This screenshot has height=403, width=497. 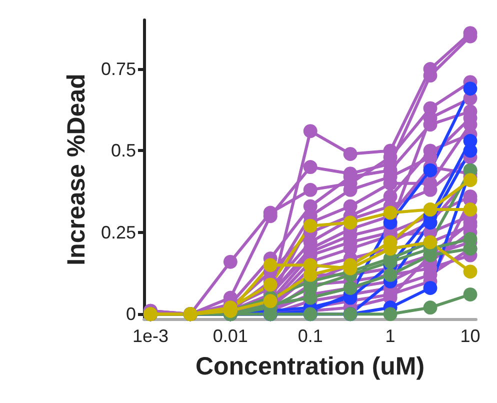 What do you see at coordinates (310, 366) in the screenshot?
I see `x-axis-title: Concentration (uM)` at bounding box center [310, 366].